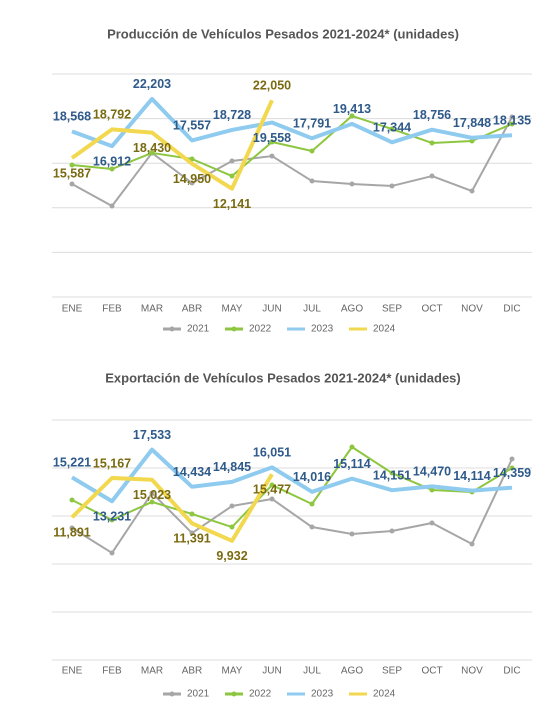 This screenshot has height=702, width=554. I want to click on data-label: 13,231, so click(112, 517).